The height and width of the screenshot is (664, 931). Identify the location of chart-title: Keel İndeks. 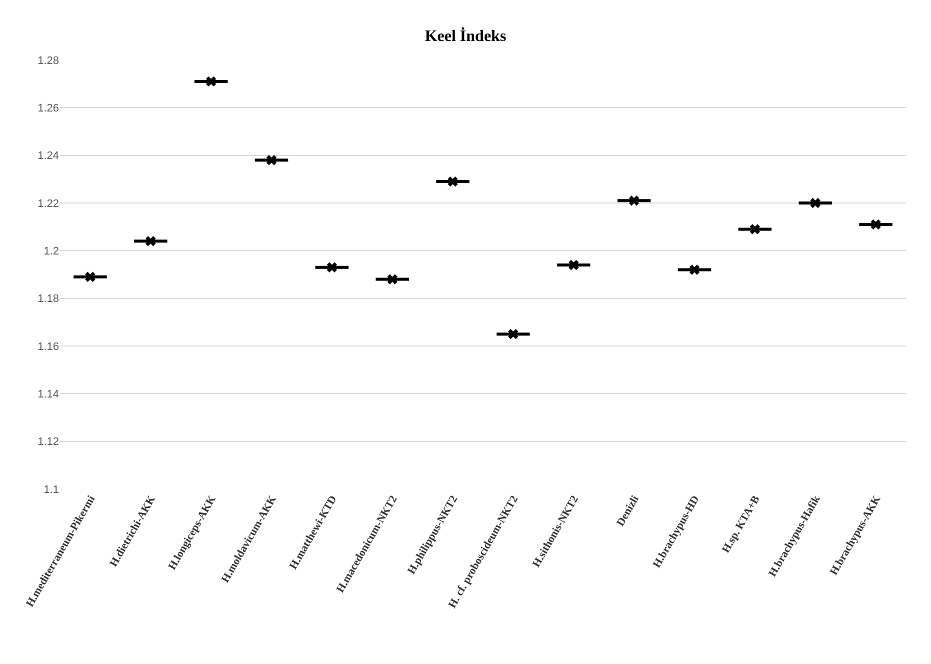
(465, 36).